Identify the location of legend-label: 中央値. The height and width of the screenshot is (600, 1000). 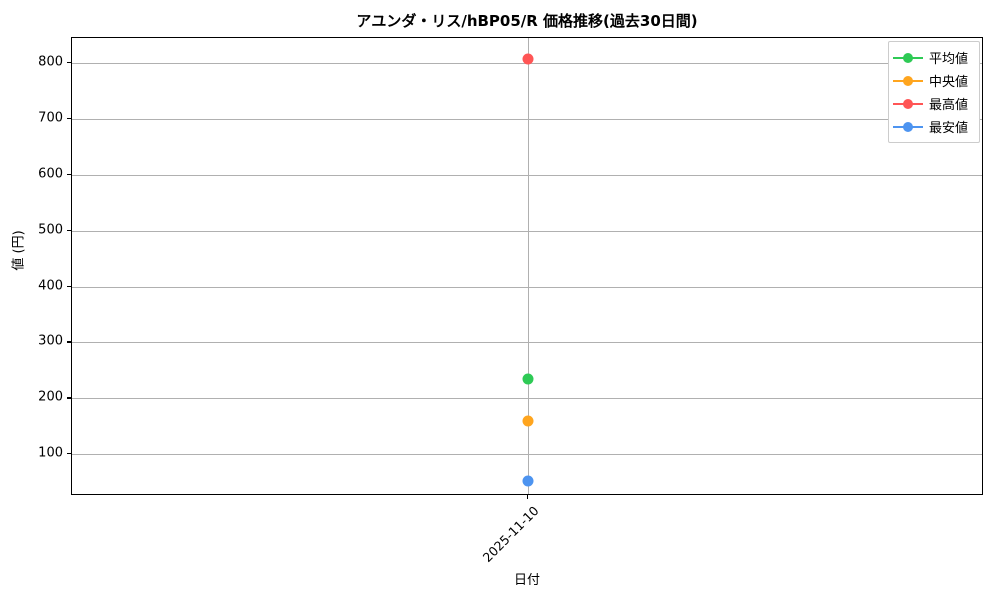
(949, 82).